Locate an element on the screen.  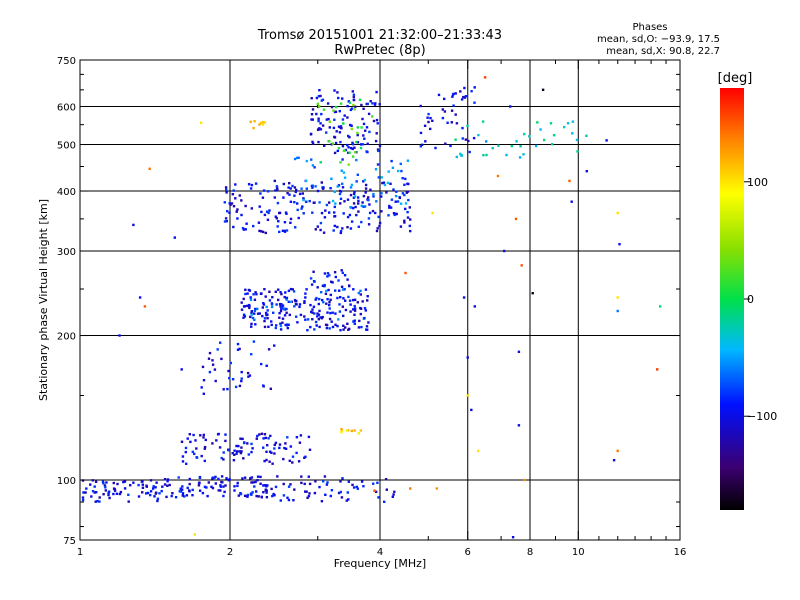
phase-stats-heading: Phases is located at coordinates (649, 27).